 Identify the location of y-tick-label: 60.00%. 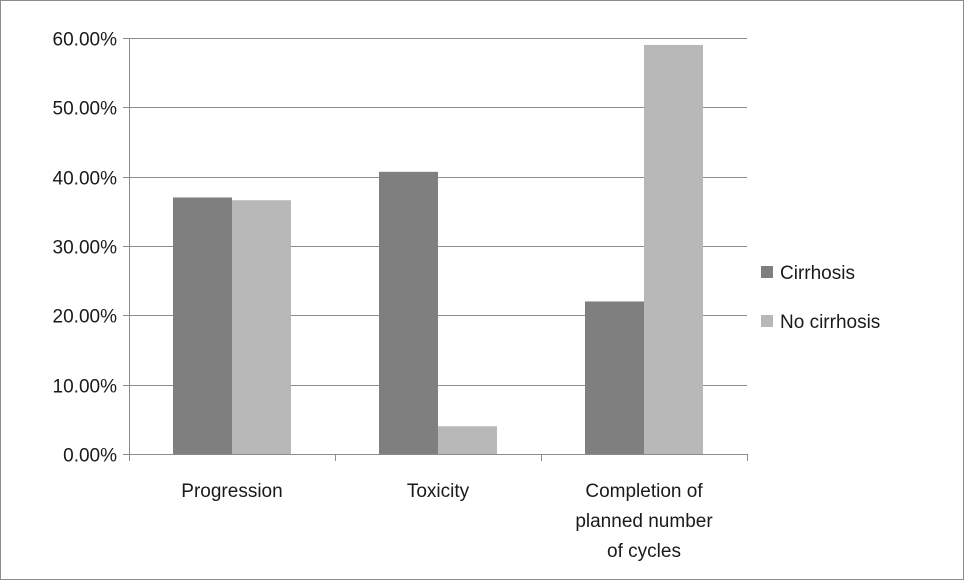
(85, 40).